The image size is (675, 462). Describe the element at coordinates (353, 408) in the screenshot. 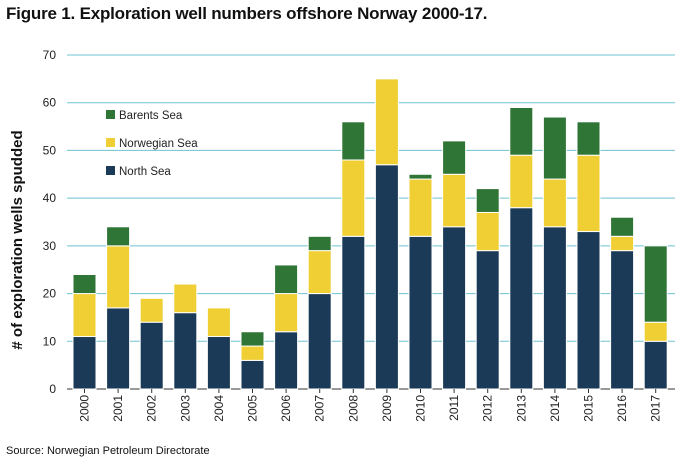

I see `x-tick-label: 2008` at that location.